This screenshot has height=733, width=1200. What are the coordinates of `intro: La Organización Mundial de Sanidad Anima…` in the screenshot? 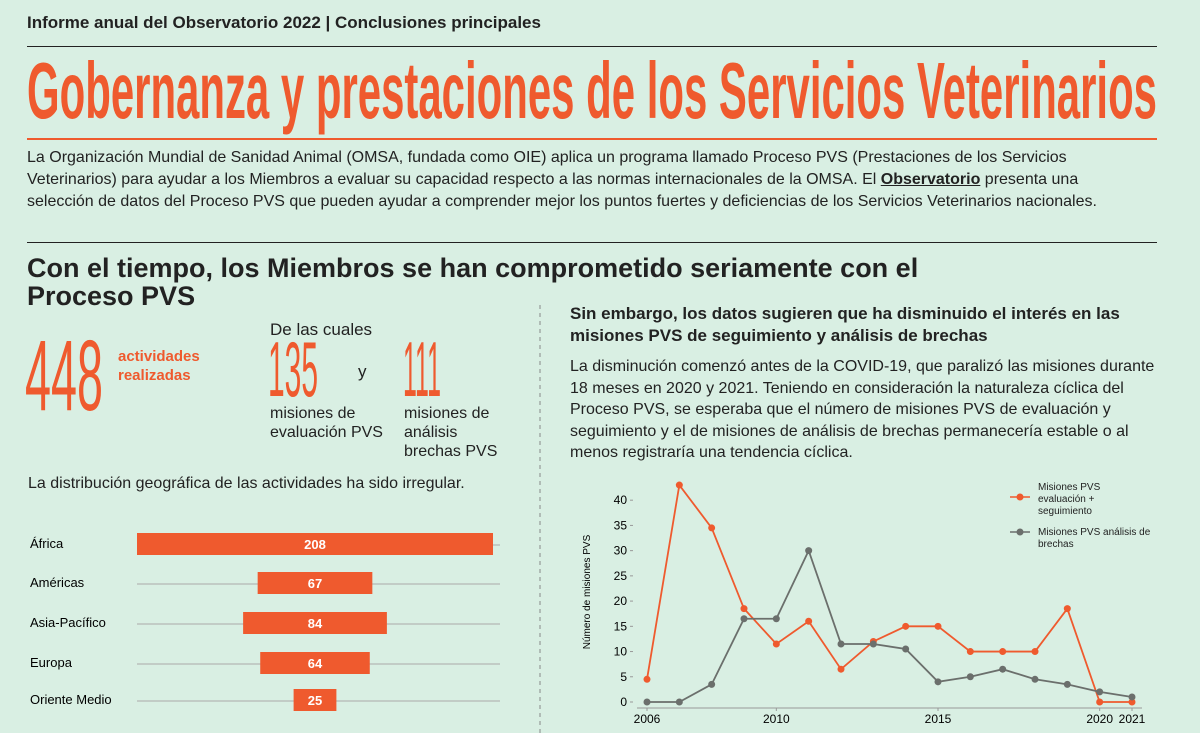 It's located at (587, 180).